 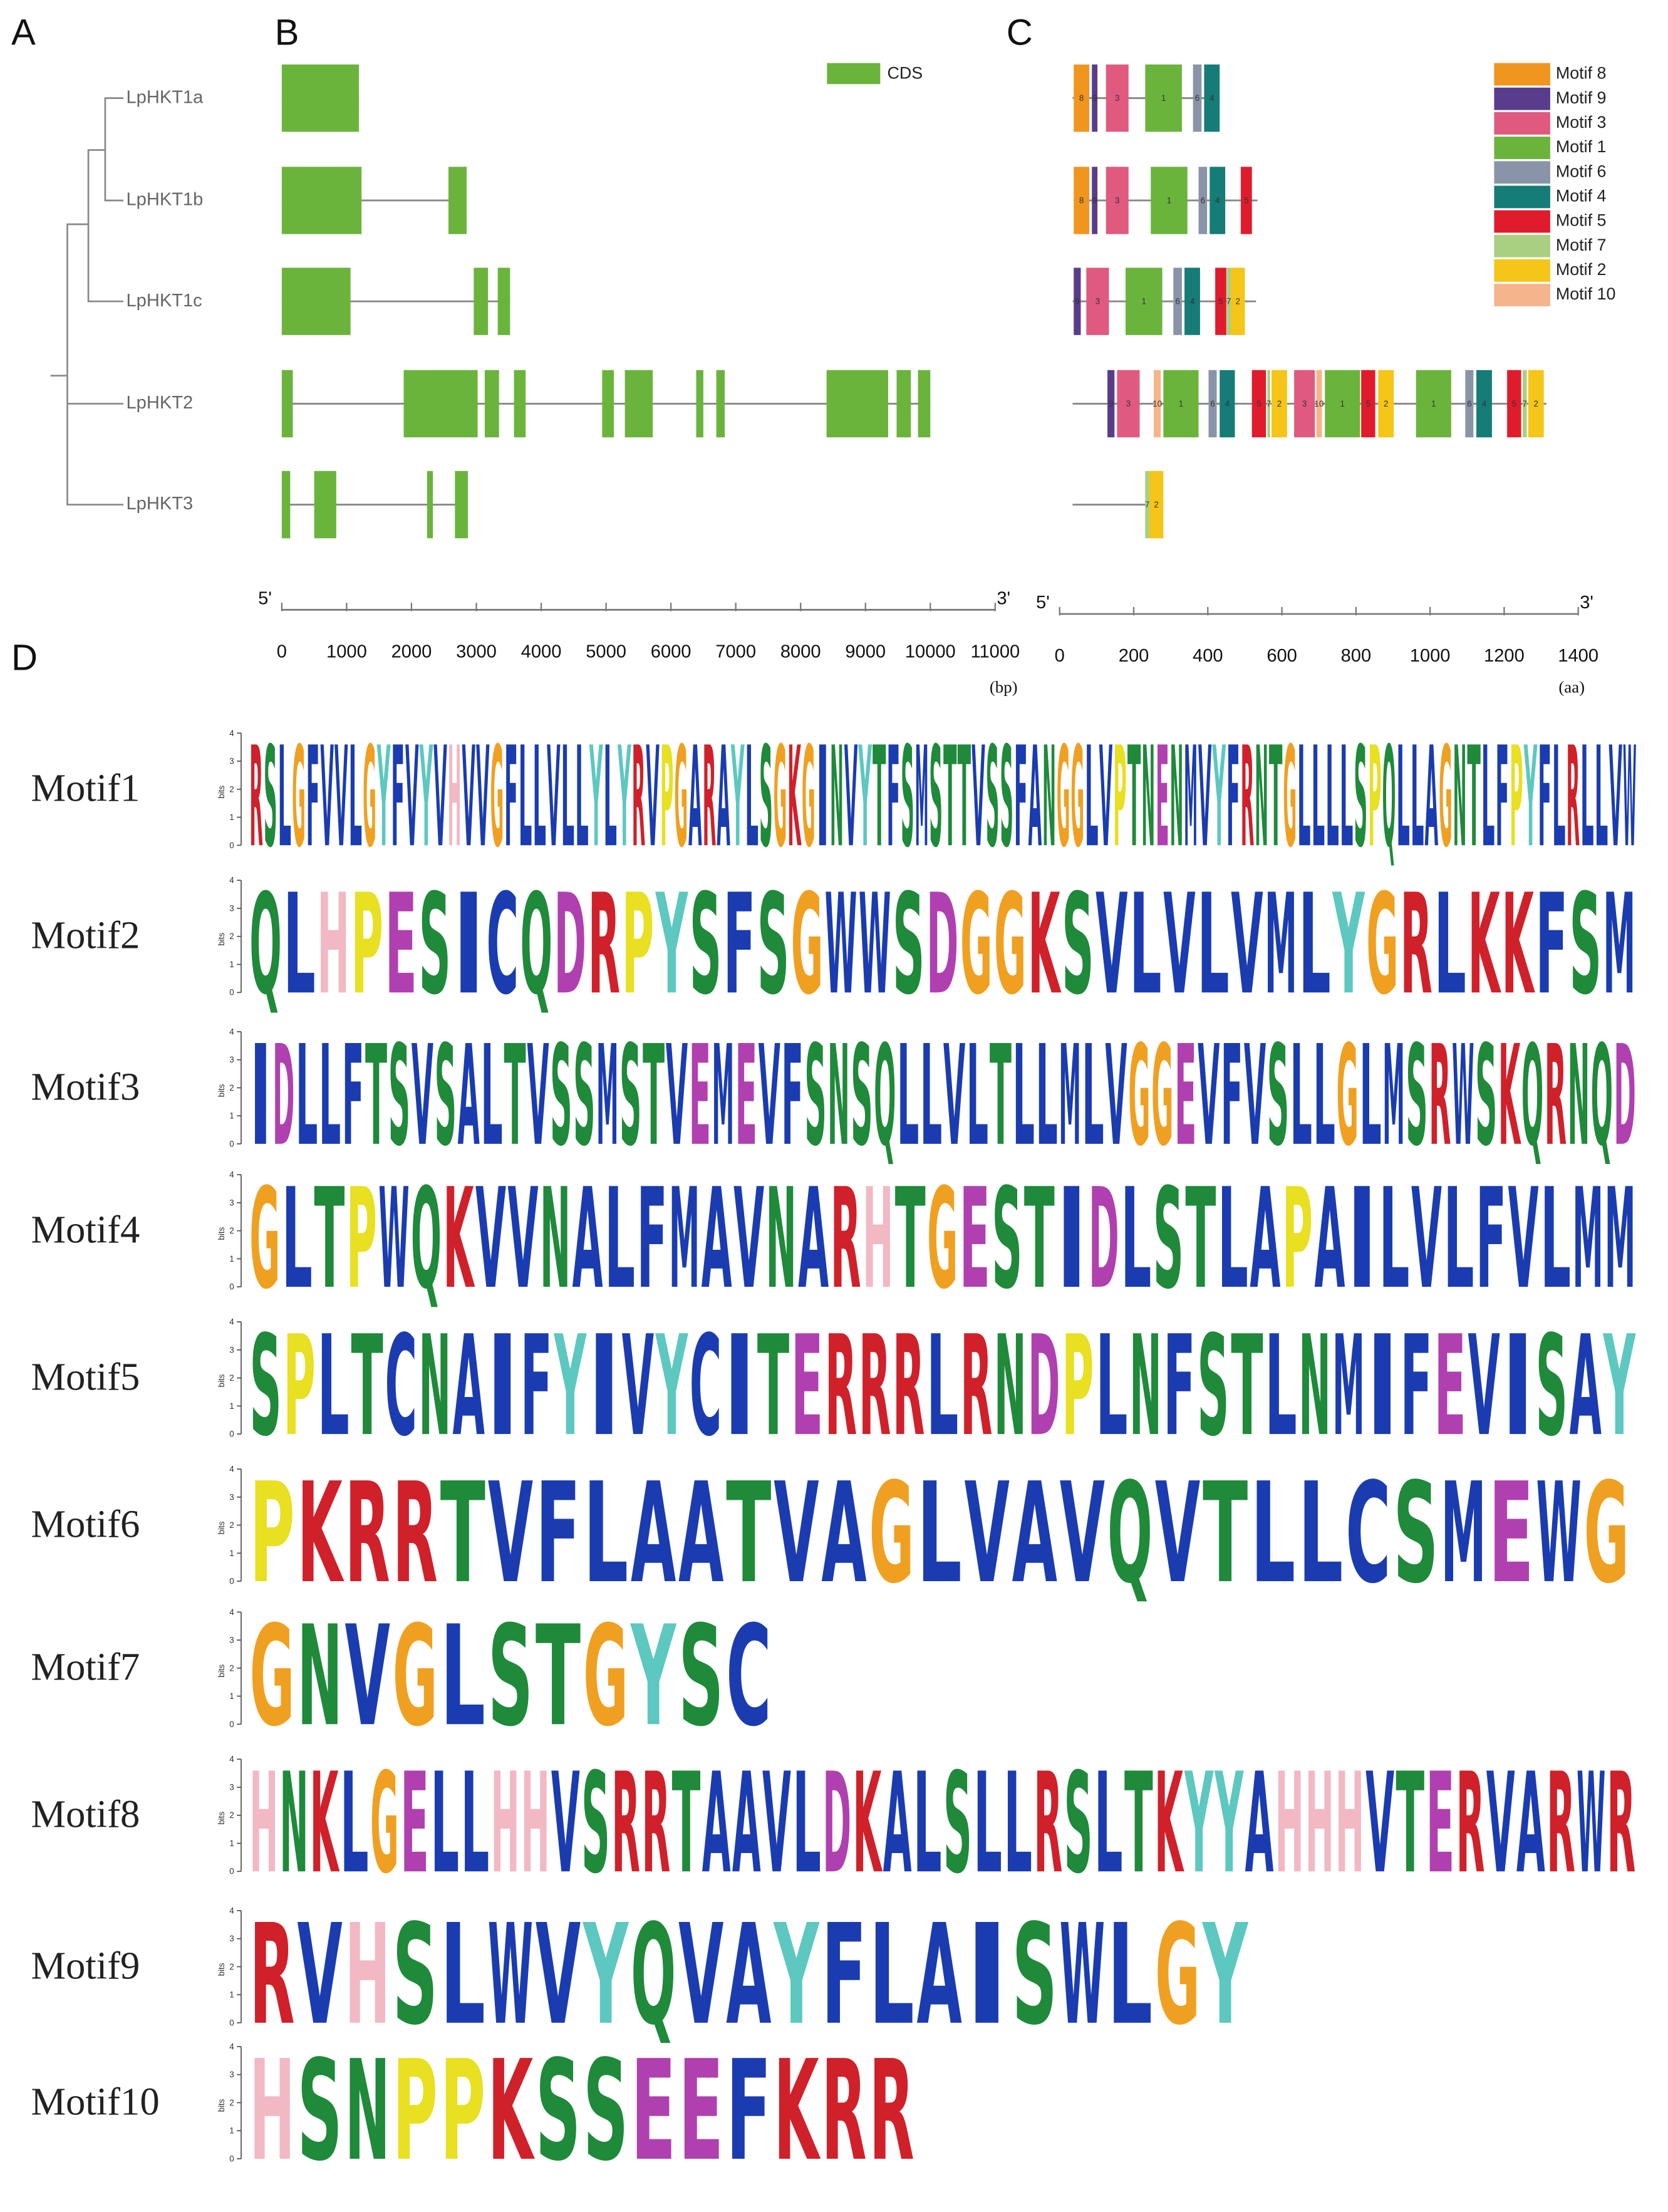 I want to click on tick-label: 6000, so click(x=672, y=651).